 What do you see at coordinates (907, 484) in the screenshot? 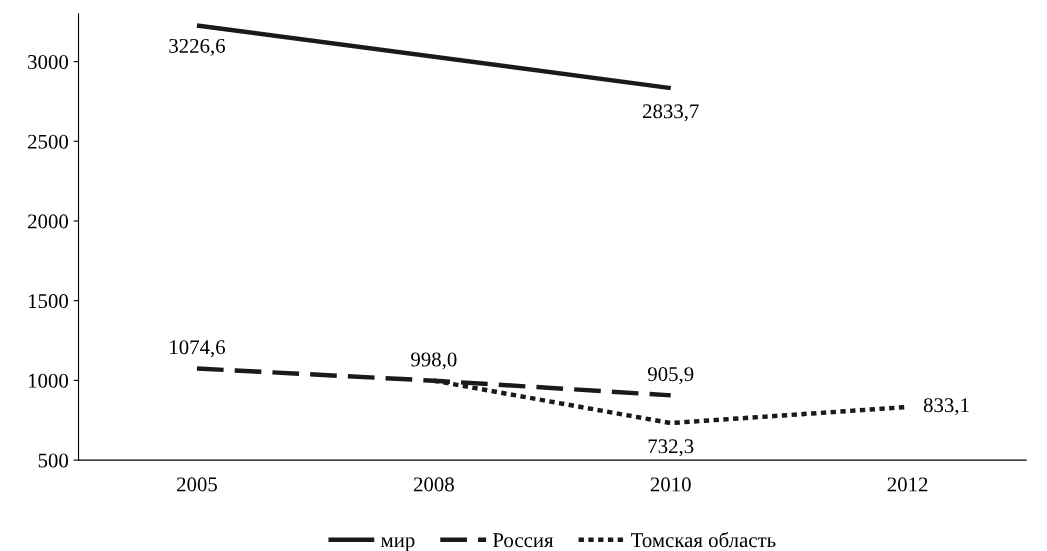
I see `x-tick-label: 2012` at bounding box center [907, 484].